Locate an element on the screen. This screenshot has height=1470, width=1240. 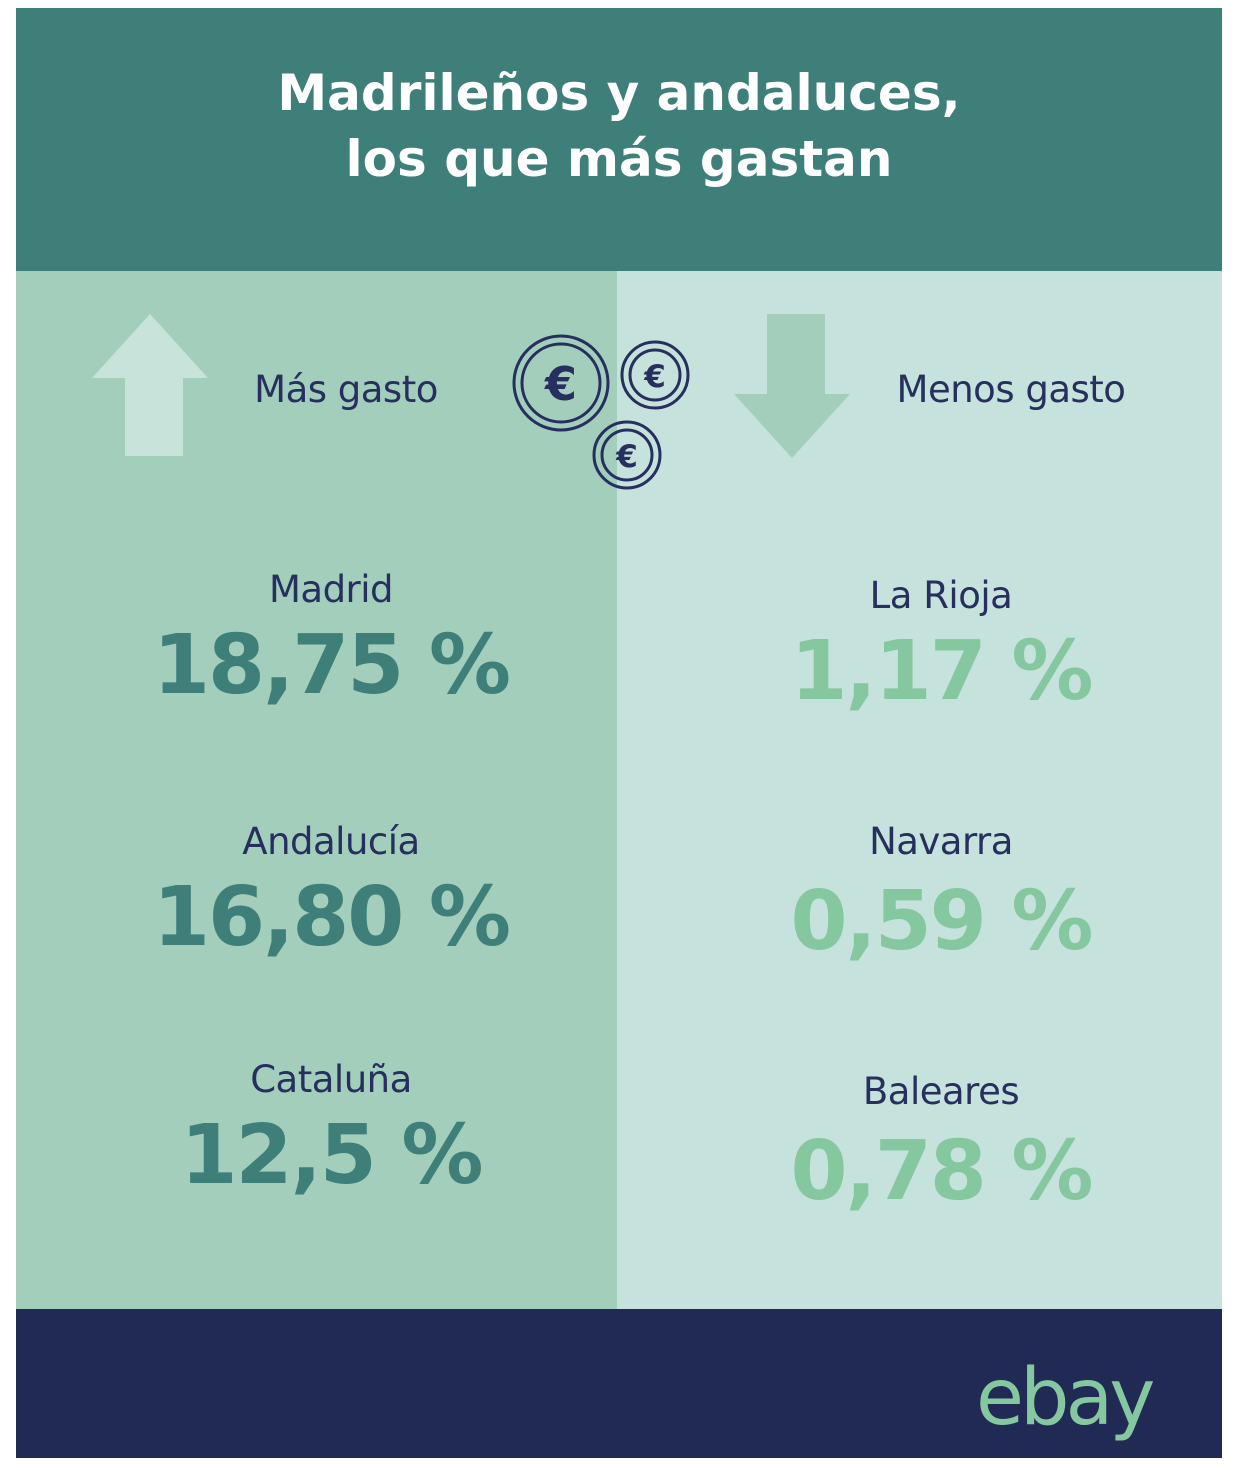
region-value-andalucia: 16,80 % is located at coordinates (331, 917).